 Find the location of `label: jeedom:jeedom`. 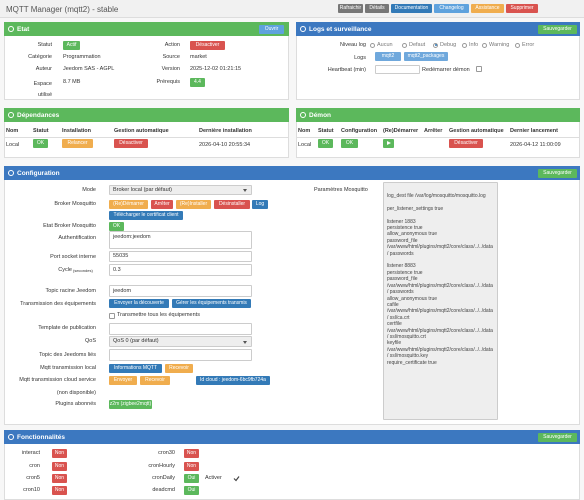

label: jeedom:jeedom is located at coordinates (132, 237).